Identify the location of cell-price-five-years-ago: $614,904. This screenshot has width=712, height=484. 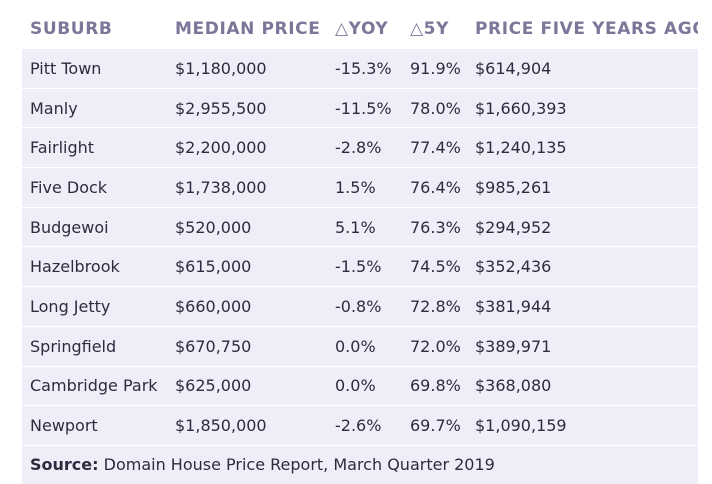
(582, 68).